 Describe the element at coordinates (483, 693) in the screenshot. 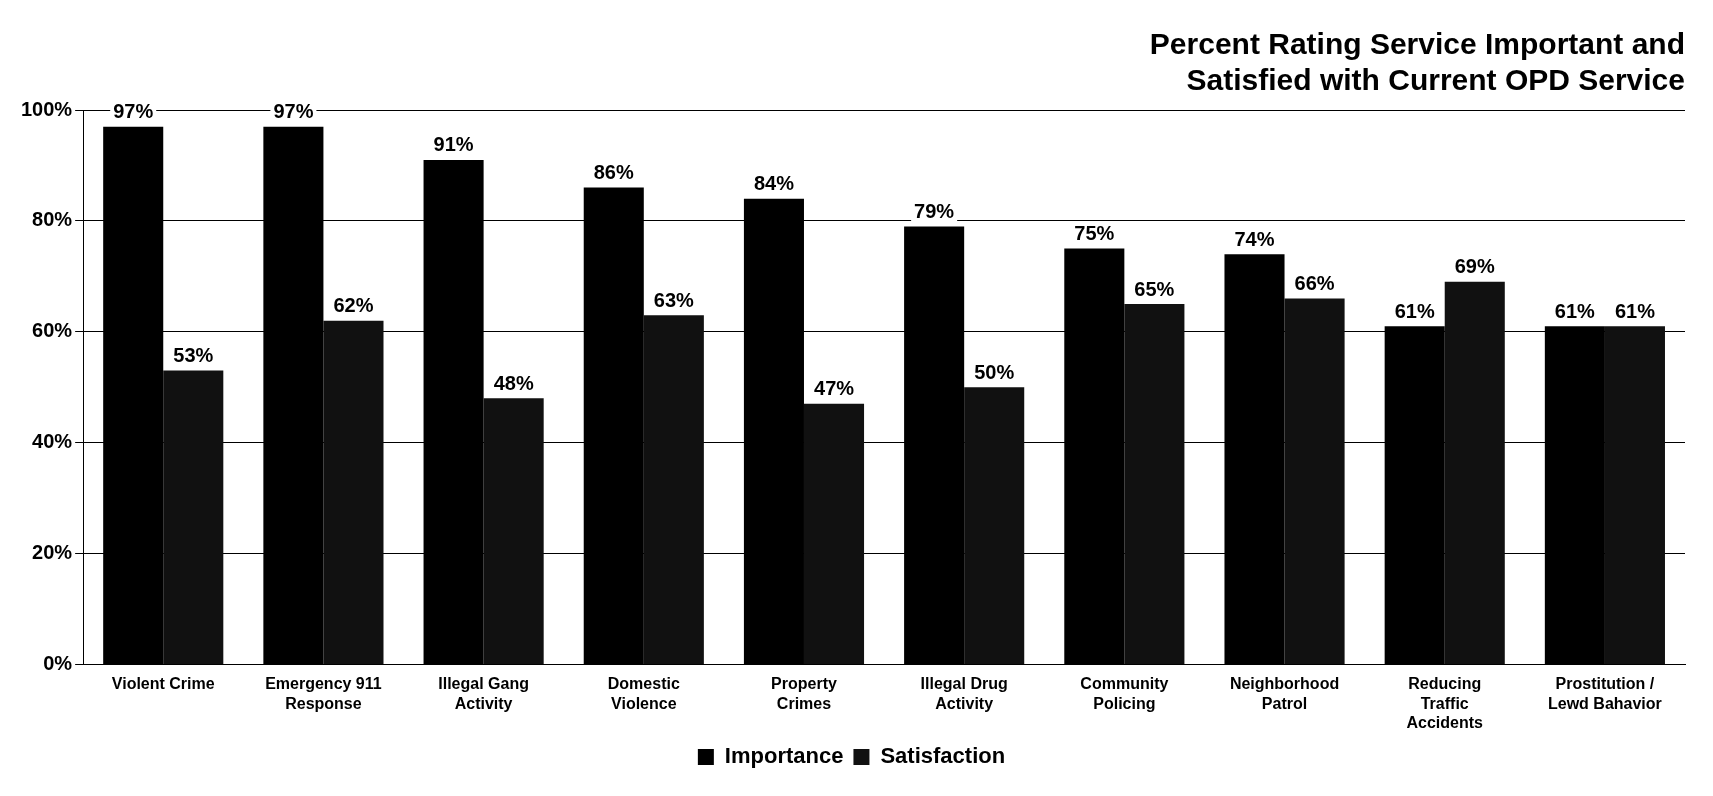

I see `x-tick-label: Illegal Gang Activity` at that location.